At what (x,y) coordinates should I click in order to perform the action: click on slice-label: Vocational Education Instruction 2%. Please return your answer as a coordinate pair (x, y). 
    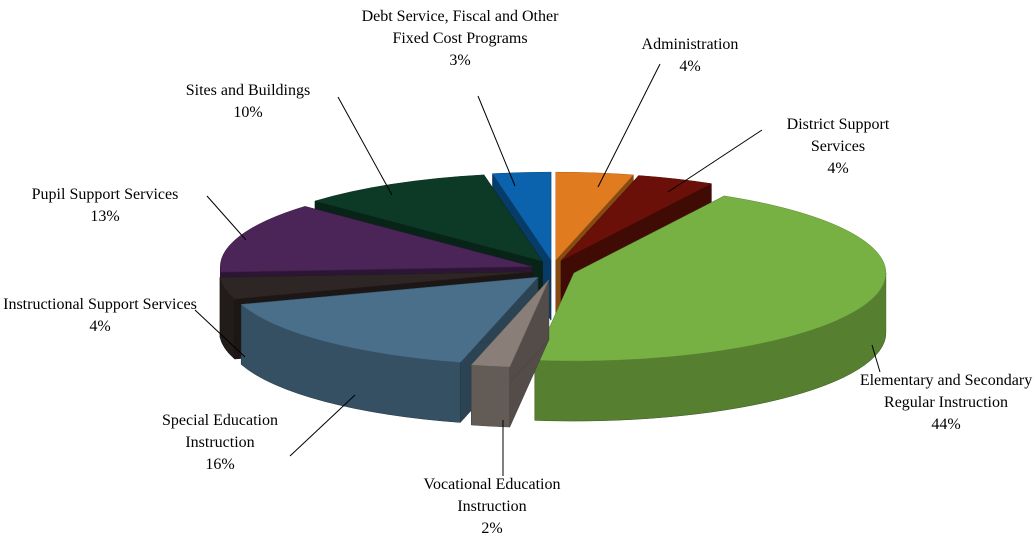
    Looking at the image, I should click on (492, 507).